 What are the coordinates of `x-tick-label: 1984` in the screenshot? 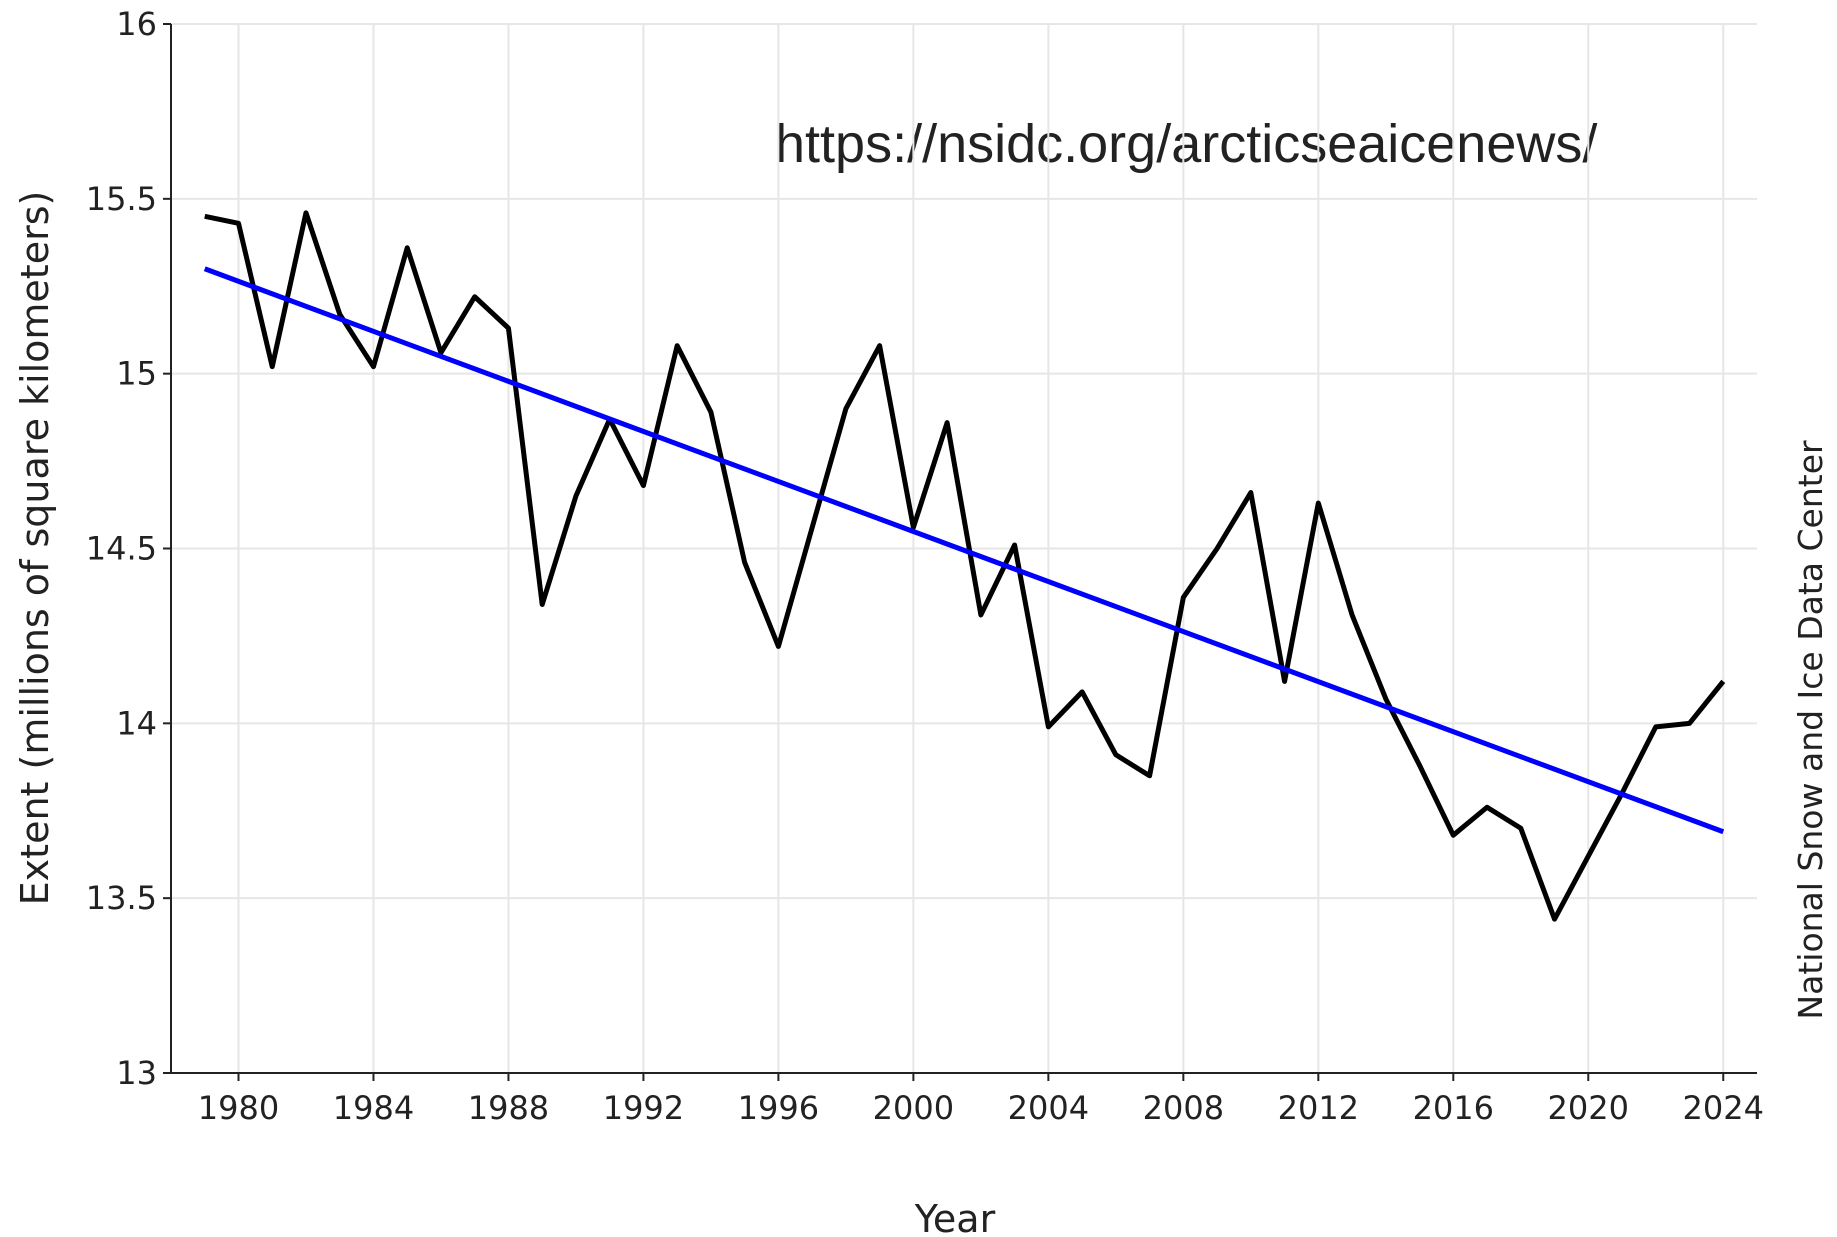 It's located at (373, 1108).